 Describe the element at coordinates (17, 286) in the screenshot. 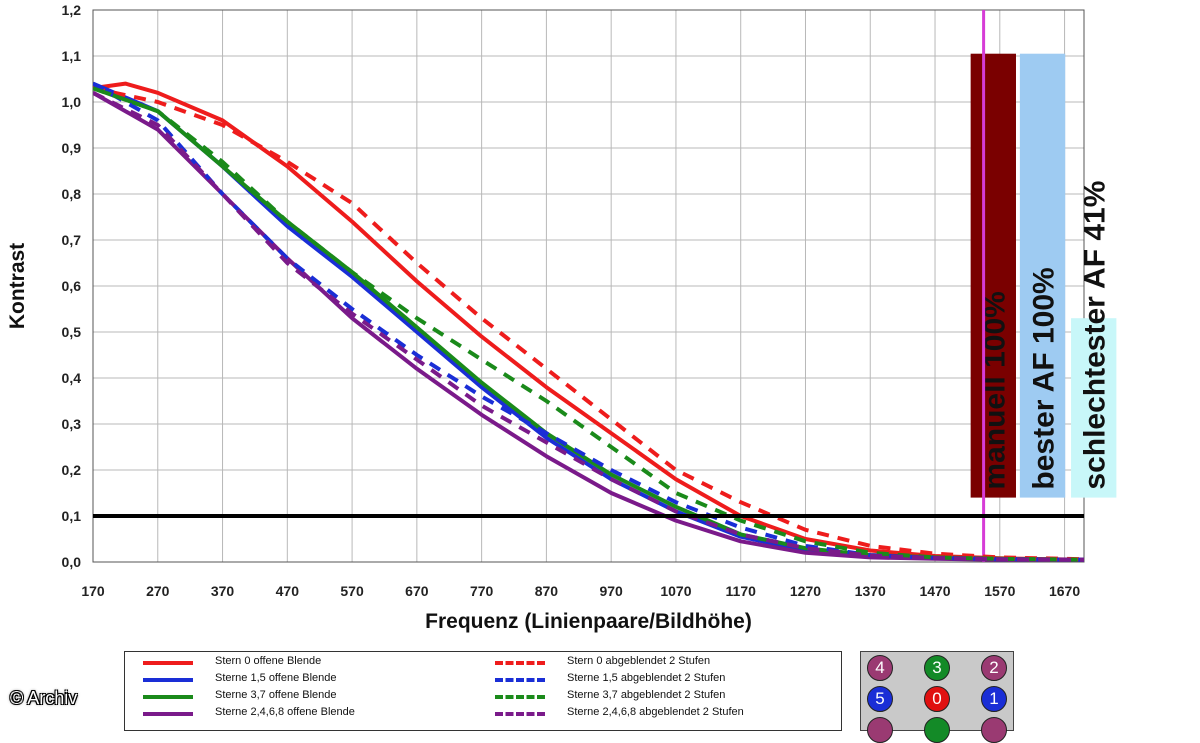

I see `y-axis-title: Kontrast` at that location.